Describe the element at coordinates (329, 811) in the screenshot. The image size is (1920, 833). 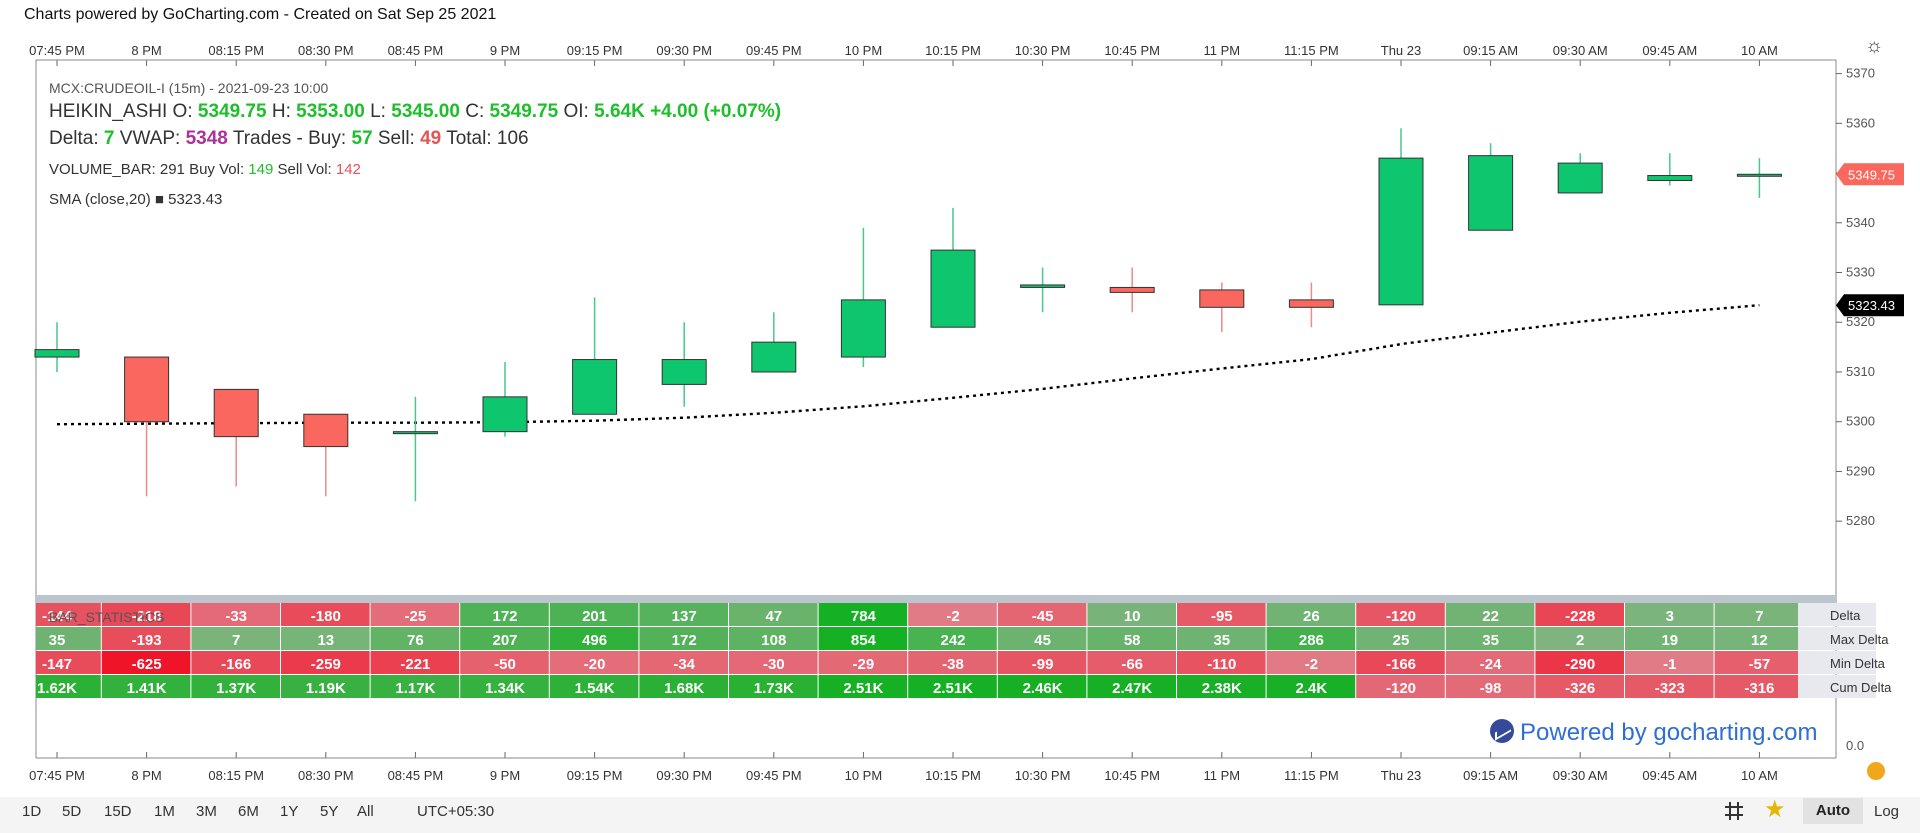
I see `range-5y-button: 5Y` at that location.